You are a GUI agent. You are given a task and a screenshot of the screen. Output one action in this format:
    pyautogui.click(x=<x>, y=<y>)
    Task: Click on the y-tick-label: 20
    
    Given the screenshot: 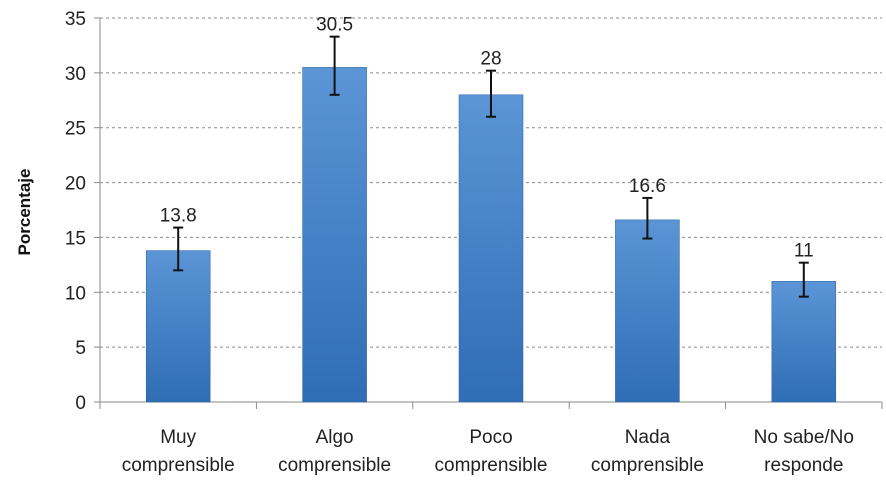 What is the action you would take?
    pyautogui.click(x=75, y=184)
    